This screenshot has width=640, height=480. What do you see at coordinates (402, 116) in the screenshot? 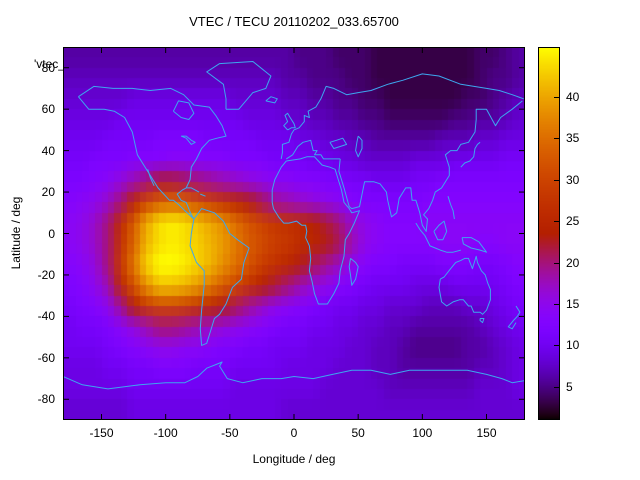
I see `coastline-eurasia-north` at bounding box center [402, 116].